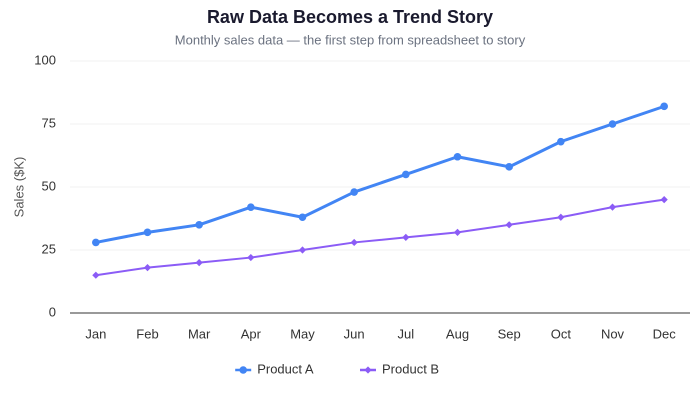  What do you see at coordinates (354, 333) in the screenshot?
I see `x-tick-label: Jun` at bounding box center [354, 333].